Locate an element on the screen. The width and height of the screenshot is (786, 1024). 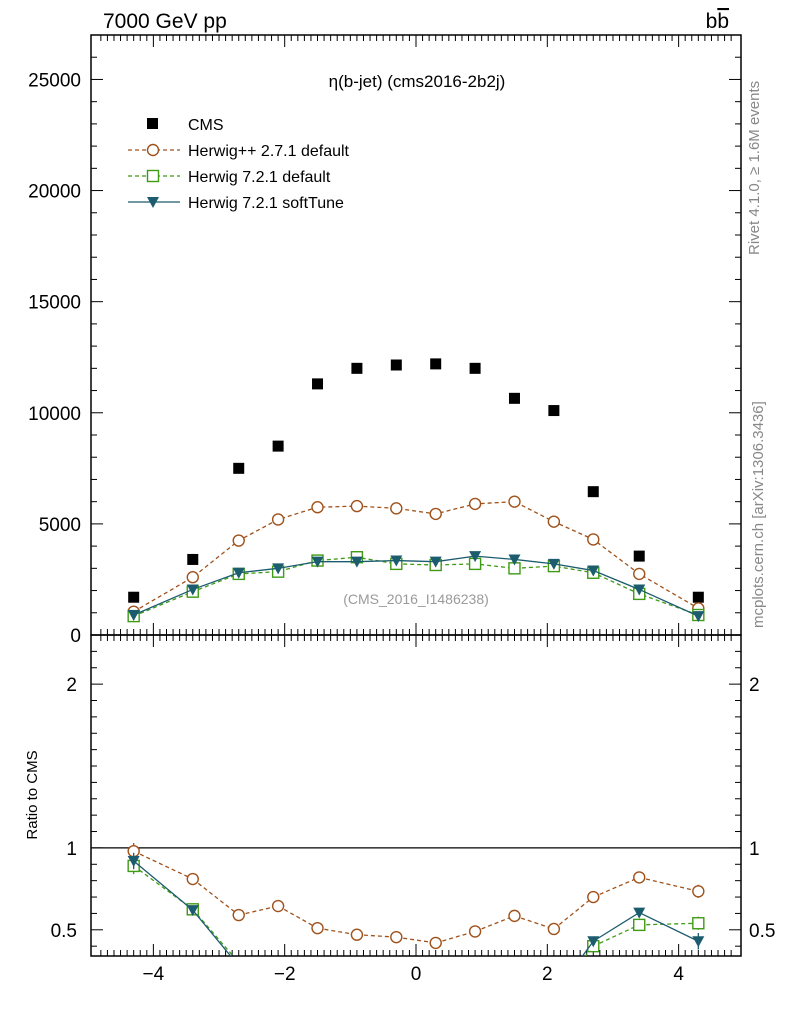
y-tick-label: 5000 is located at coordinates (60, 525).